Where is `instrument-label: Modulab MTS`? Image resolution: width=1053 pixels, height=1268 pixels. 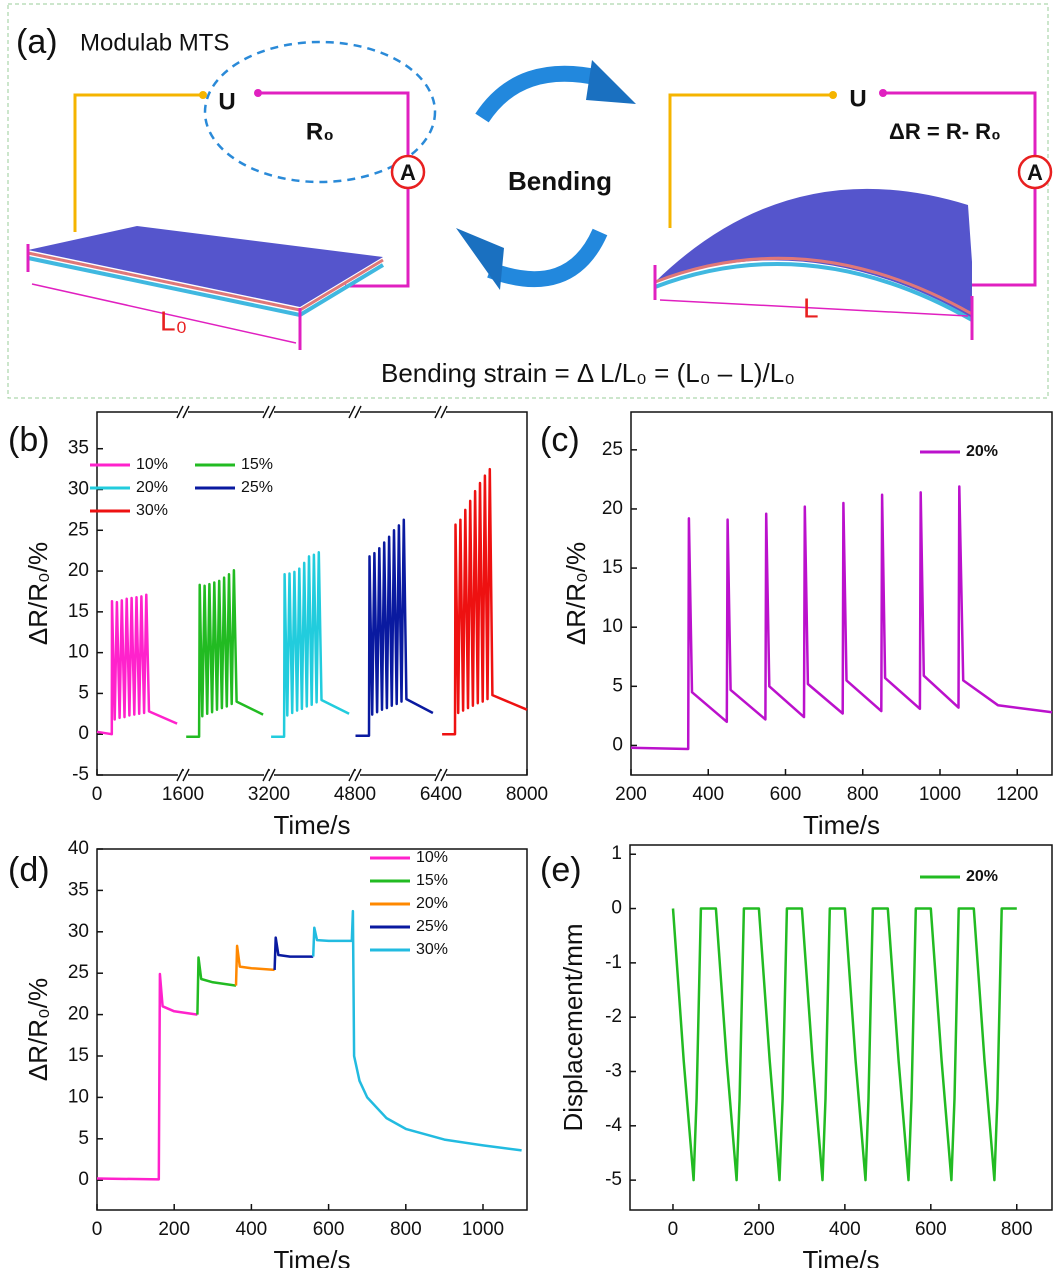
instrument-label: Modulab MTS is located at coordinates (154, 42).